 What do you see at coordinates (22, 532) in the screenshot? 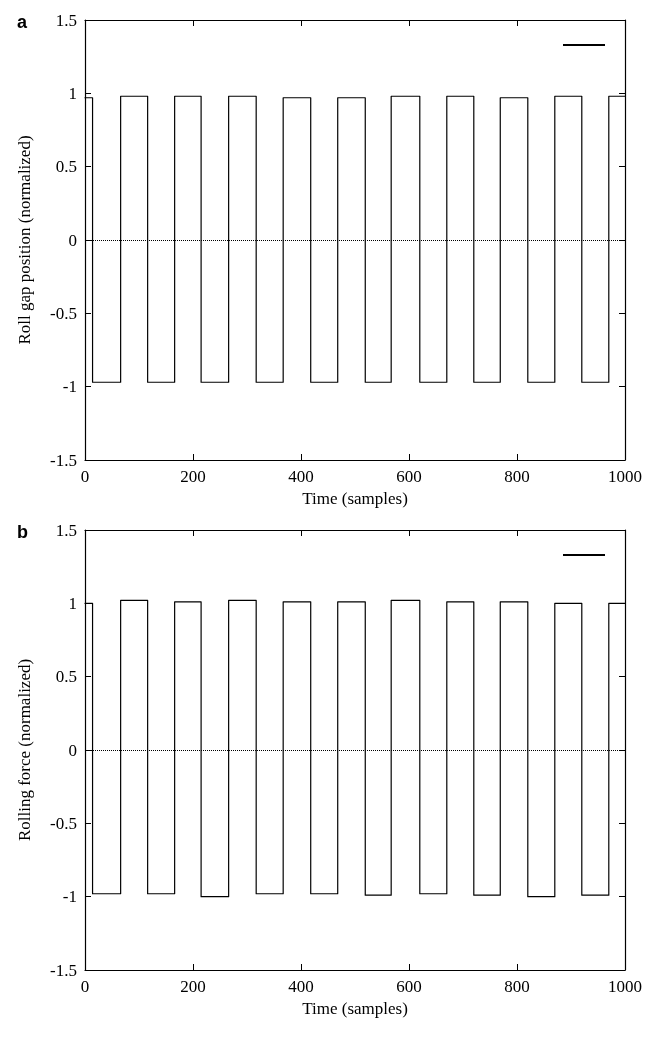
I see `chart-title: b` at bounding box center [22, 532].